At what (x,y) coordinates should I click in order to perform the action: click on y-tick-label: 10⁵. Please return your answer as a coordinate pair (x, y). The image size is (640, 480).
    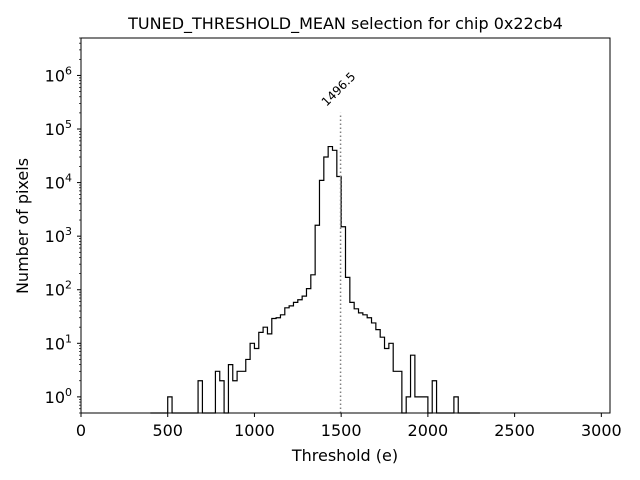
    Looking at the image, I should click on (58, 128).